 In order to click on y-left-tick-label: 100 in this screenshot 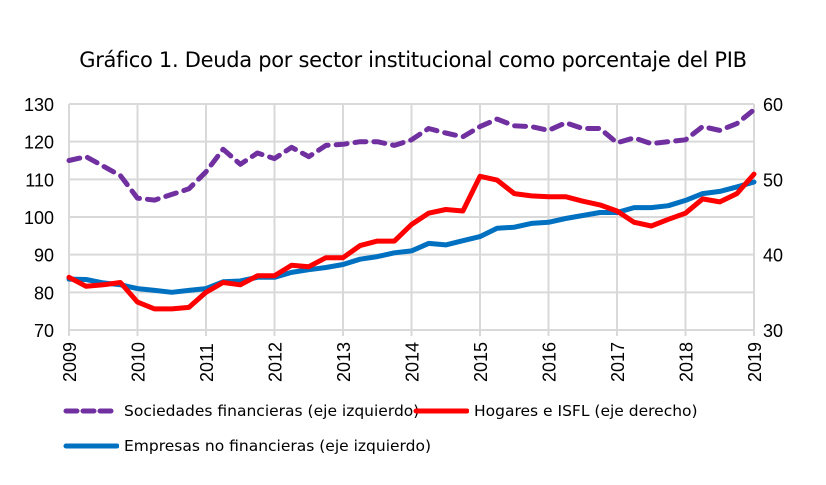, I will do `click(39, 218)`.